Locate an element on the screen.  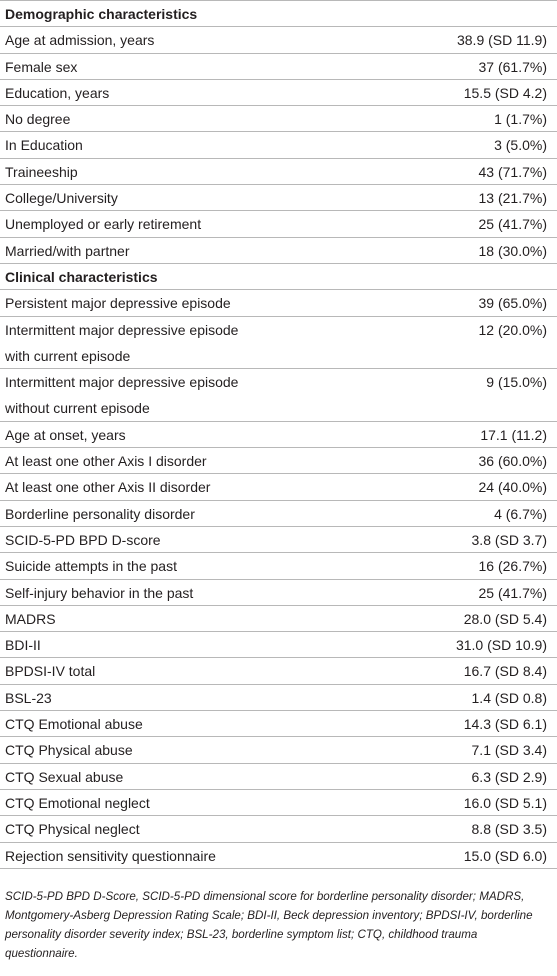
row-value: 16 (26.7%) is located at coordinates (512, 566).